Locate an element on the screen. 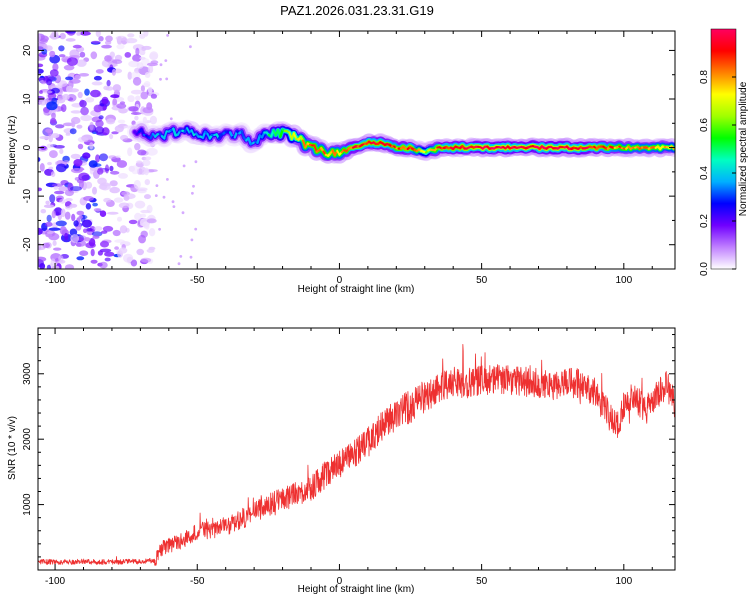  x-tick-label: -50 is located at coordinates (197, 280).